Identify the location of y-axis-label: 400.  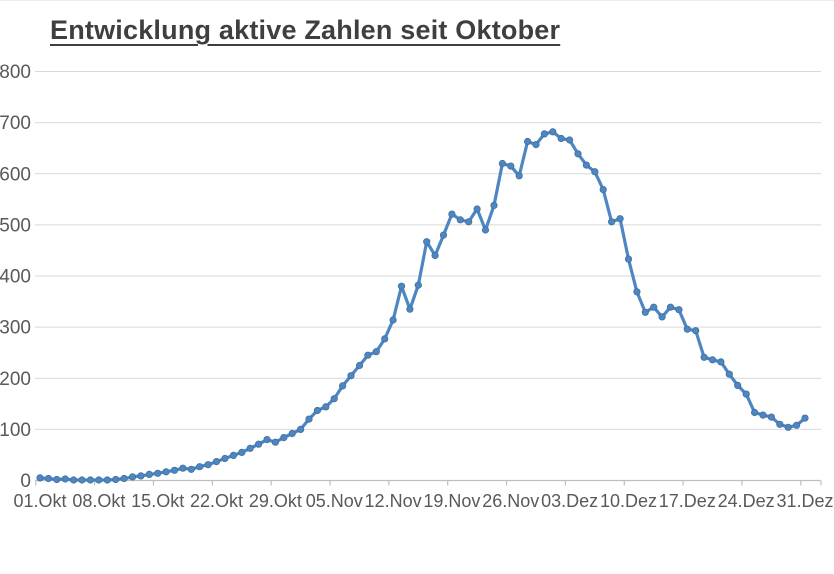
(15, 277).